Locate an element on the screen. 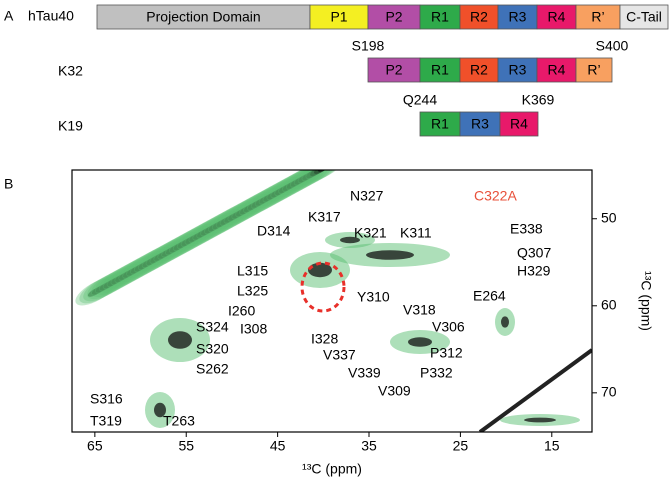 The image size is (670, 485). y-axis-label: ¹³C (ppm) is located at coordinates (646, 301).